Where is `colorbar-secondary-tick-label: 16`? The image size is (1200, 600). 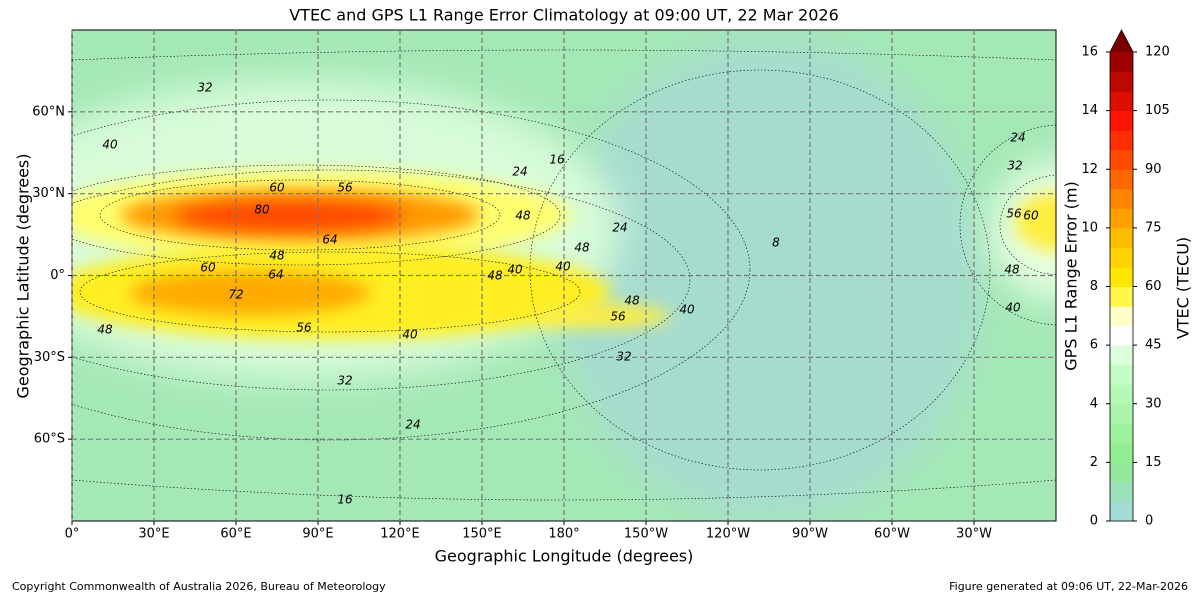
colorbar-secondary-tick-label: 16 is located at coordinates (1089, 52).